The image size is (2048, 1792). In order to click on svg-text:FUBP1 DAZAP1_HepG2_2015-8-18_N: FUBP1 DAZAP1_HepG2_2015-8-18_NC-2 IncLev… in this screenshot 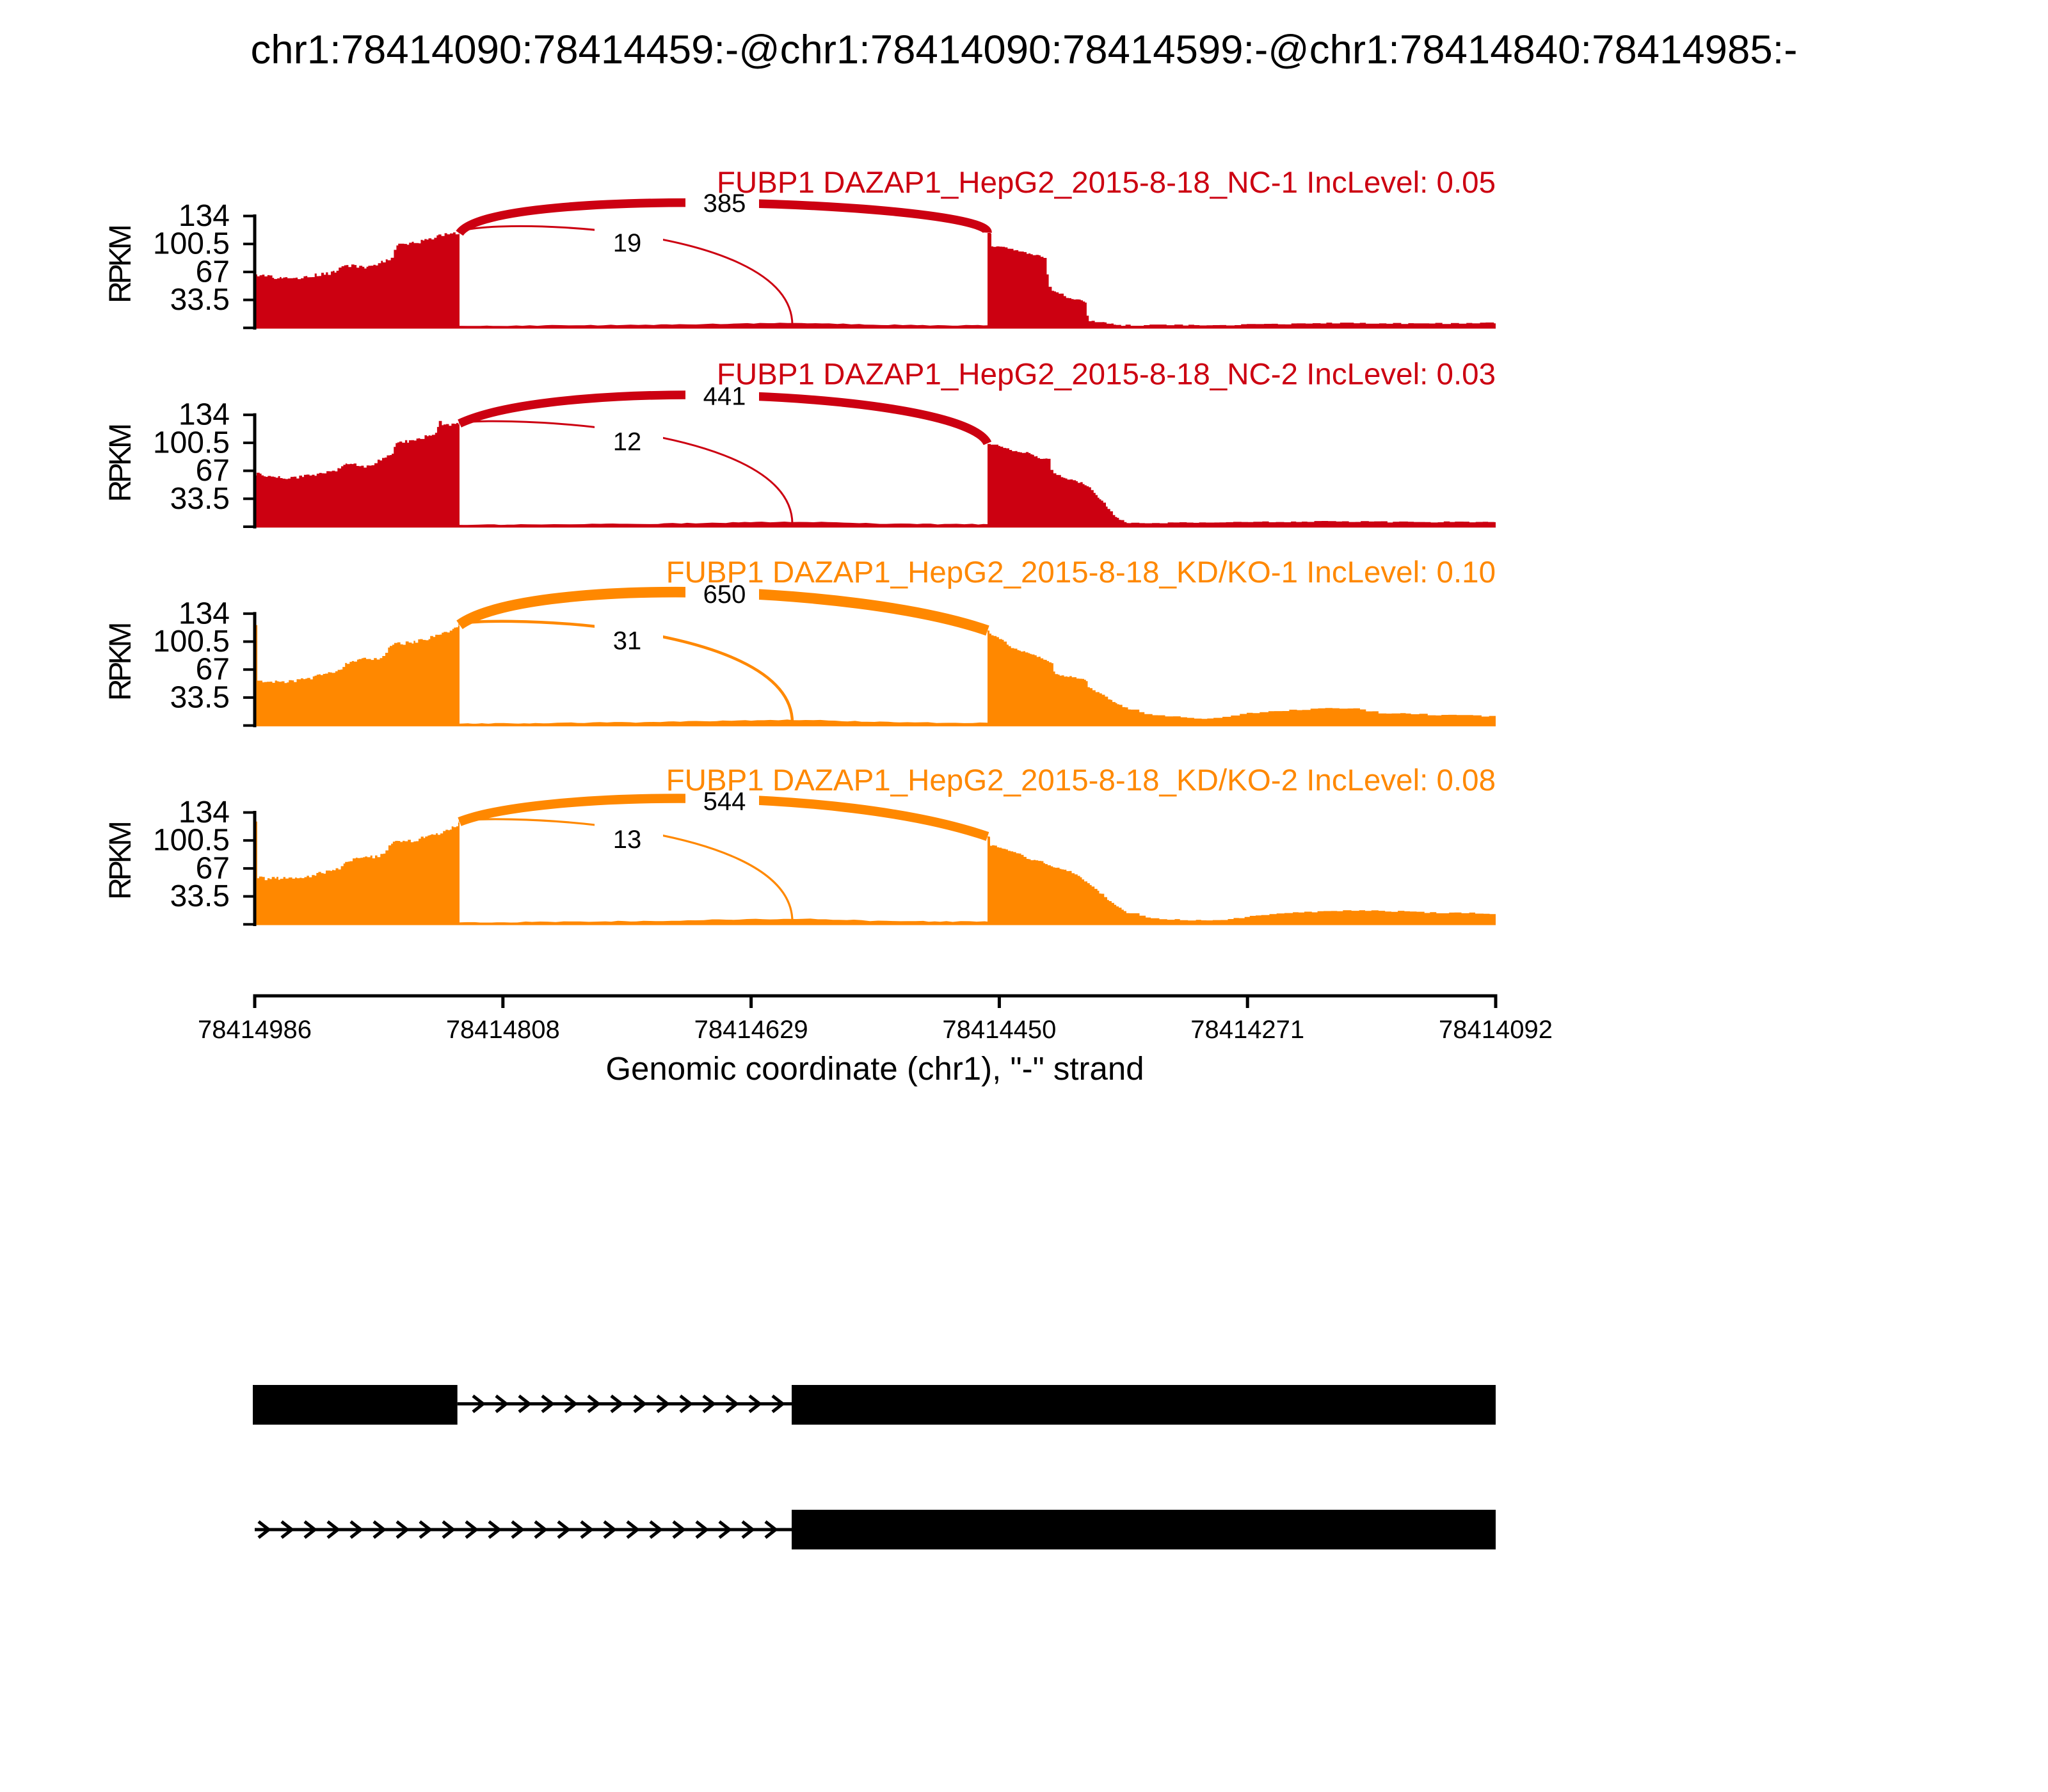, I will do `click(1106, 375)`.